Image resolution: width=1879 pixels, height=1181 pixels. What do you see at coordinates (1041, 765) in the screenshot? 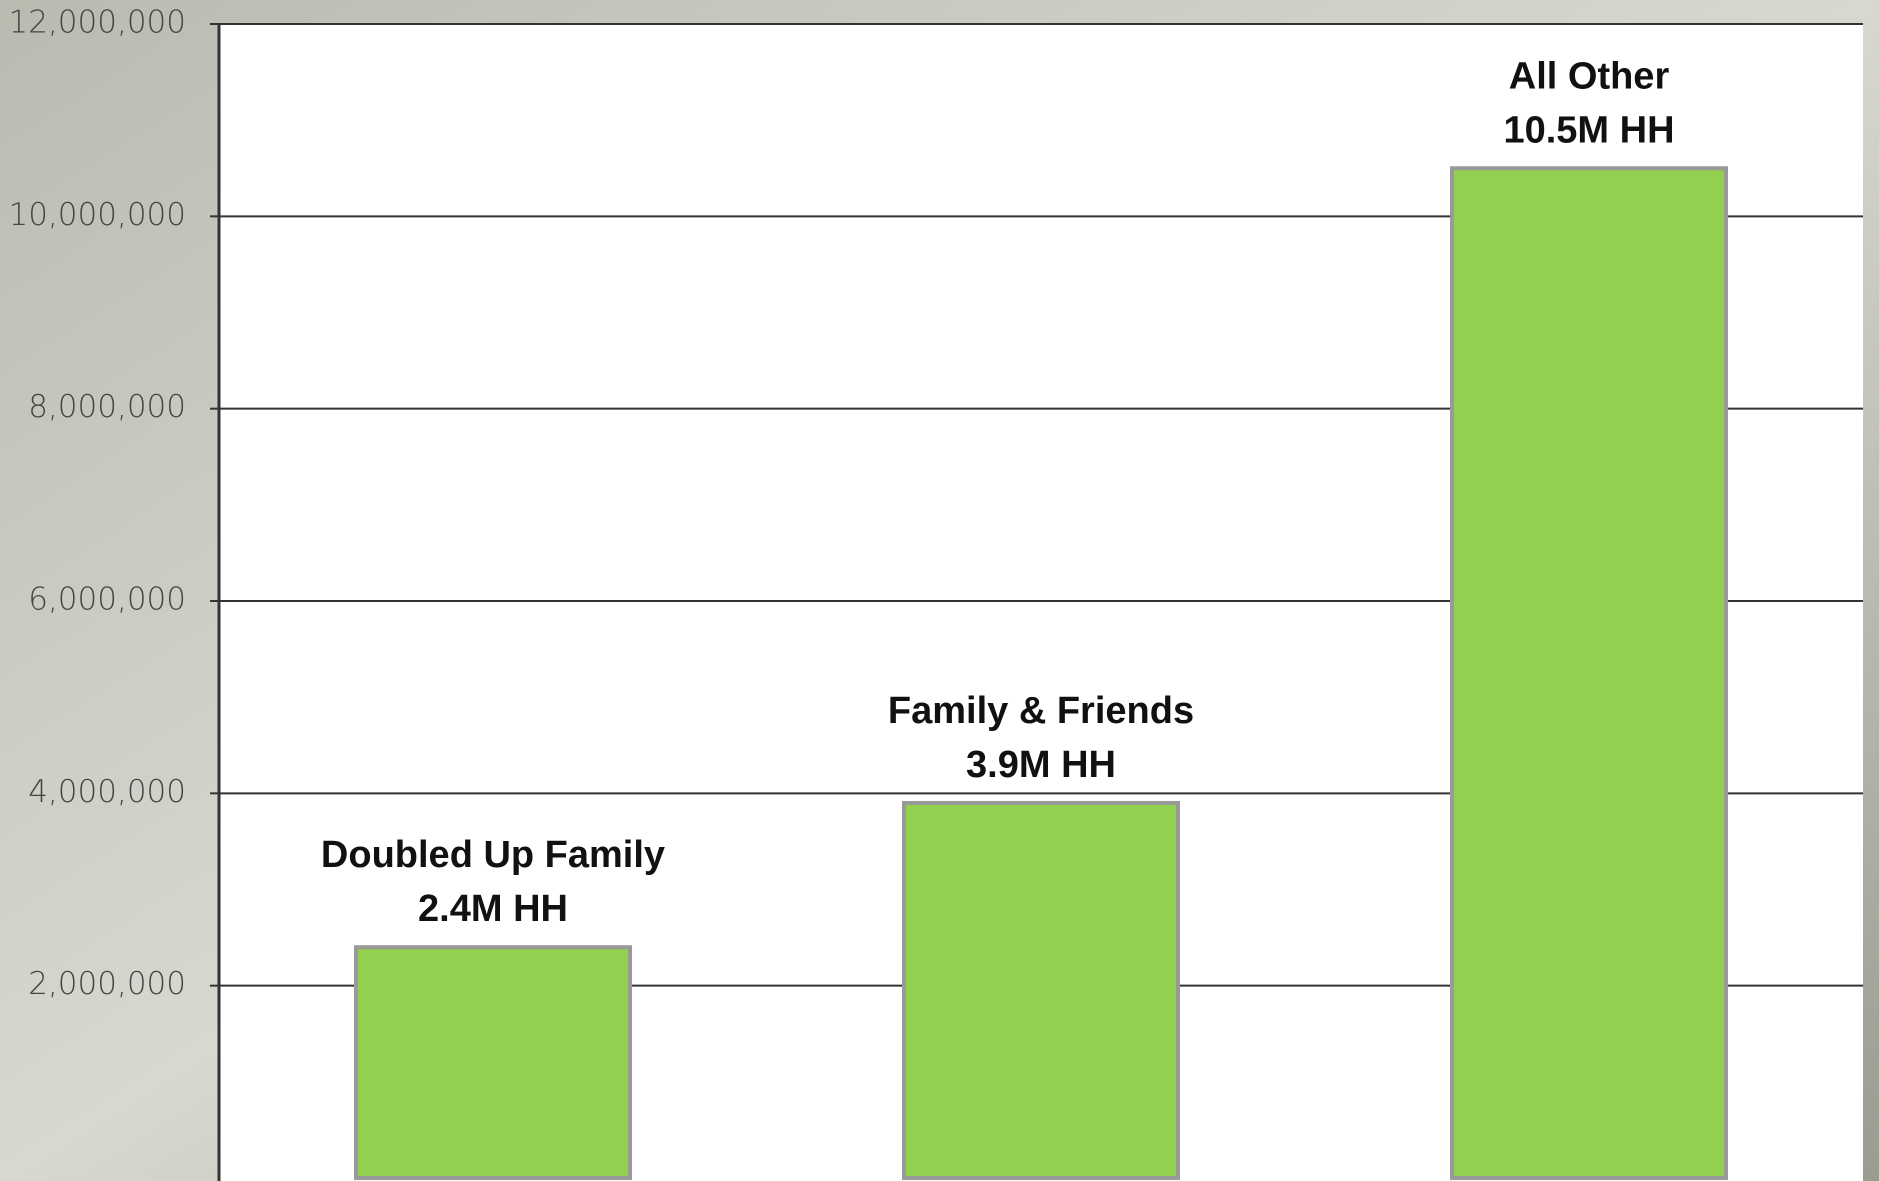
I see `value-label: 3.9M HH` at bounding box center [1041, 765].